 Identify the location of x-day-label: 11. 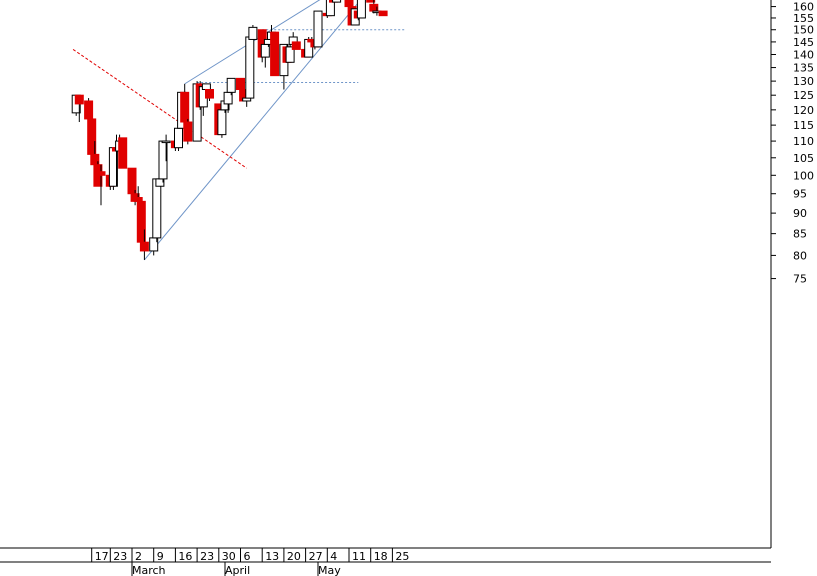
(359, 556).